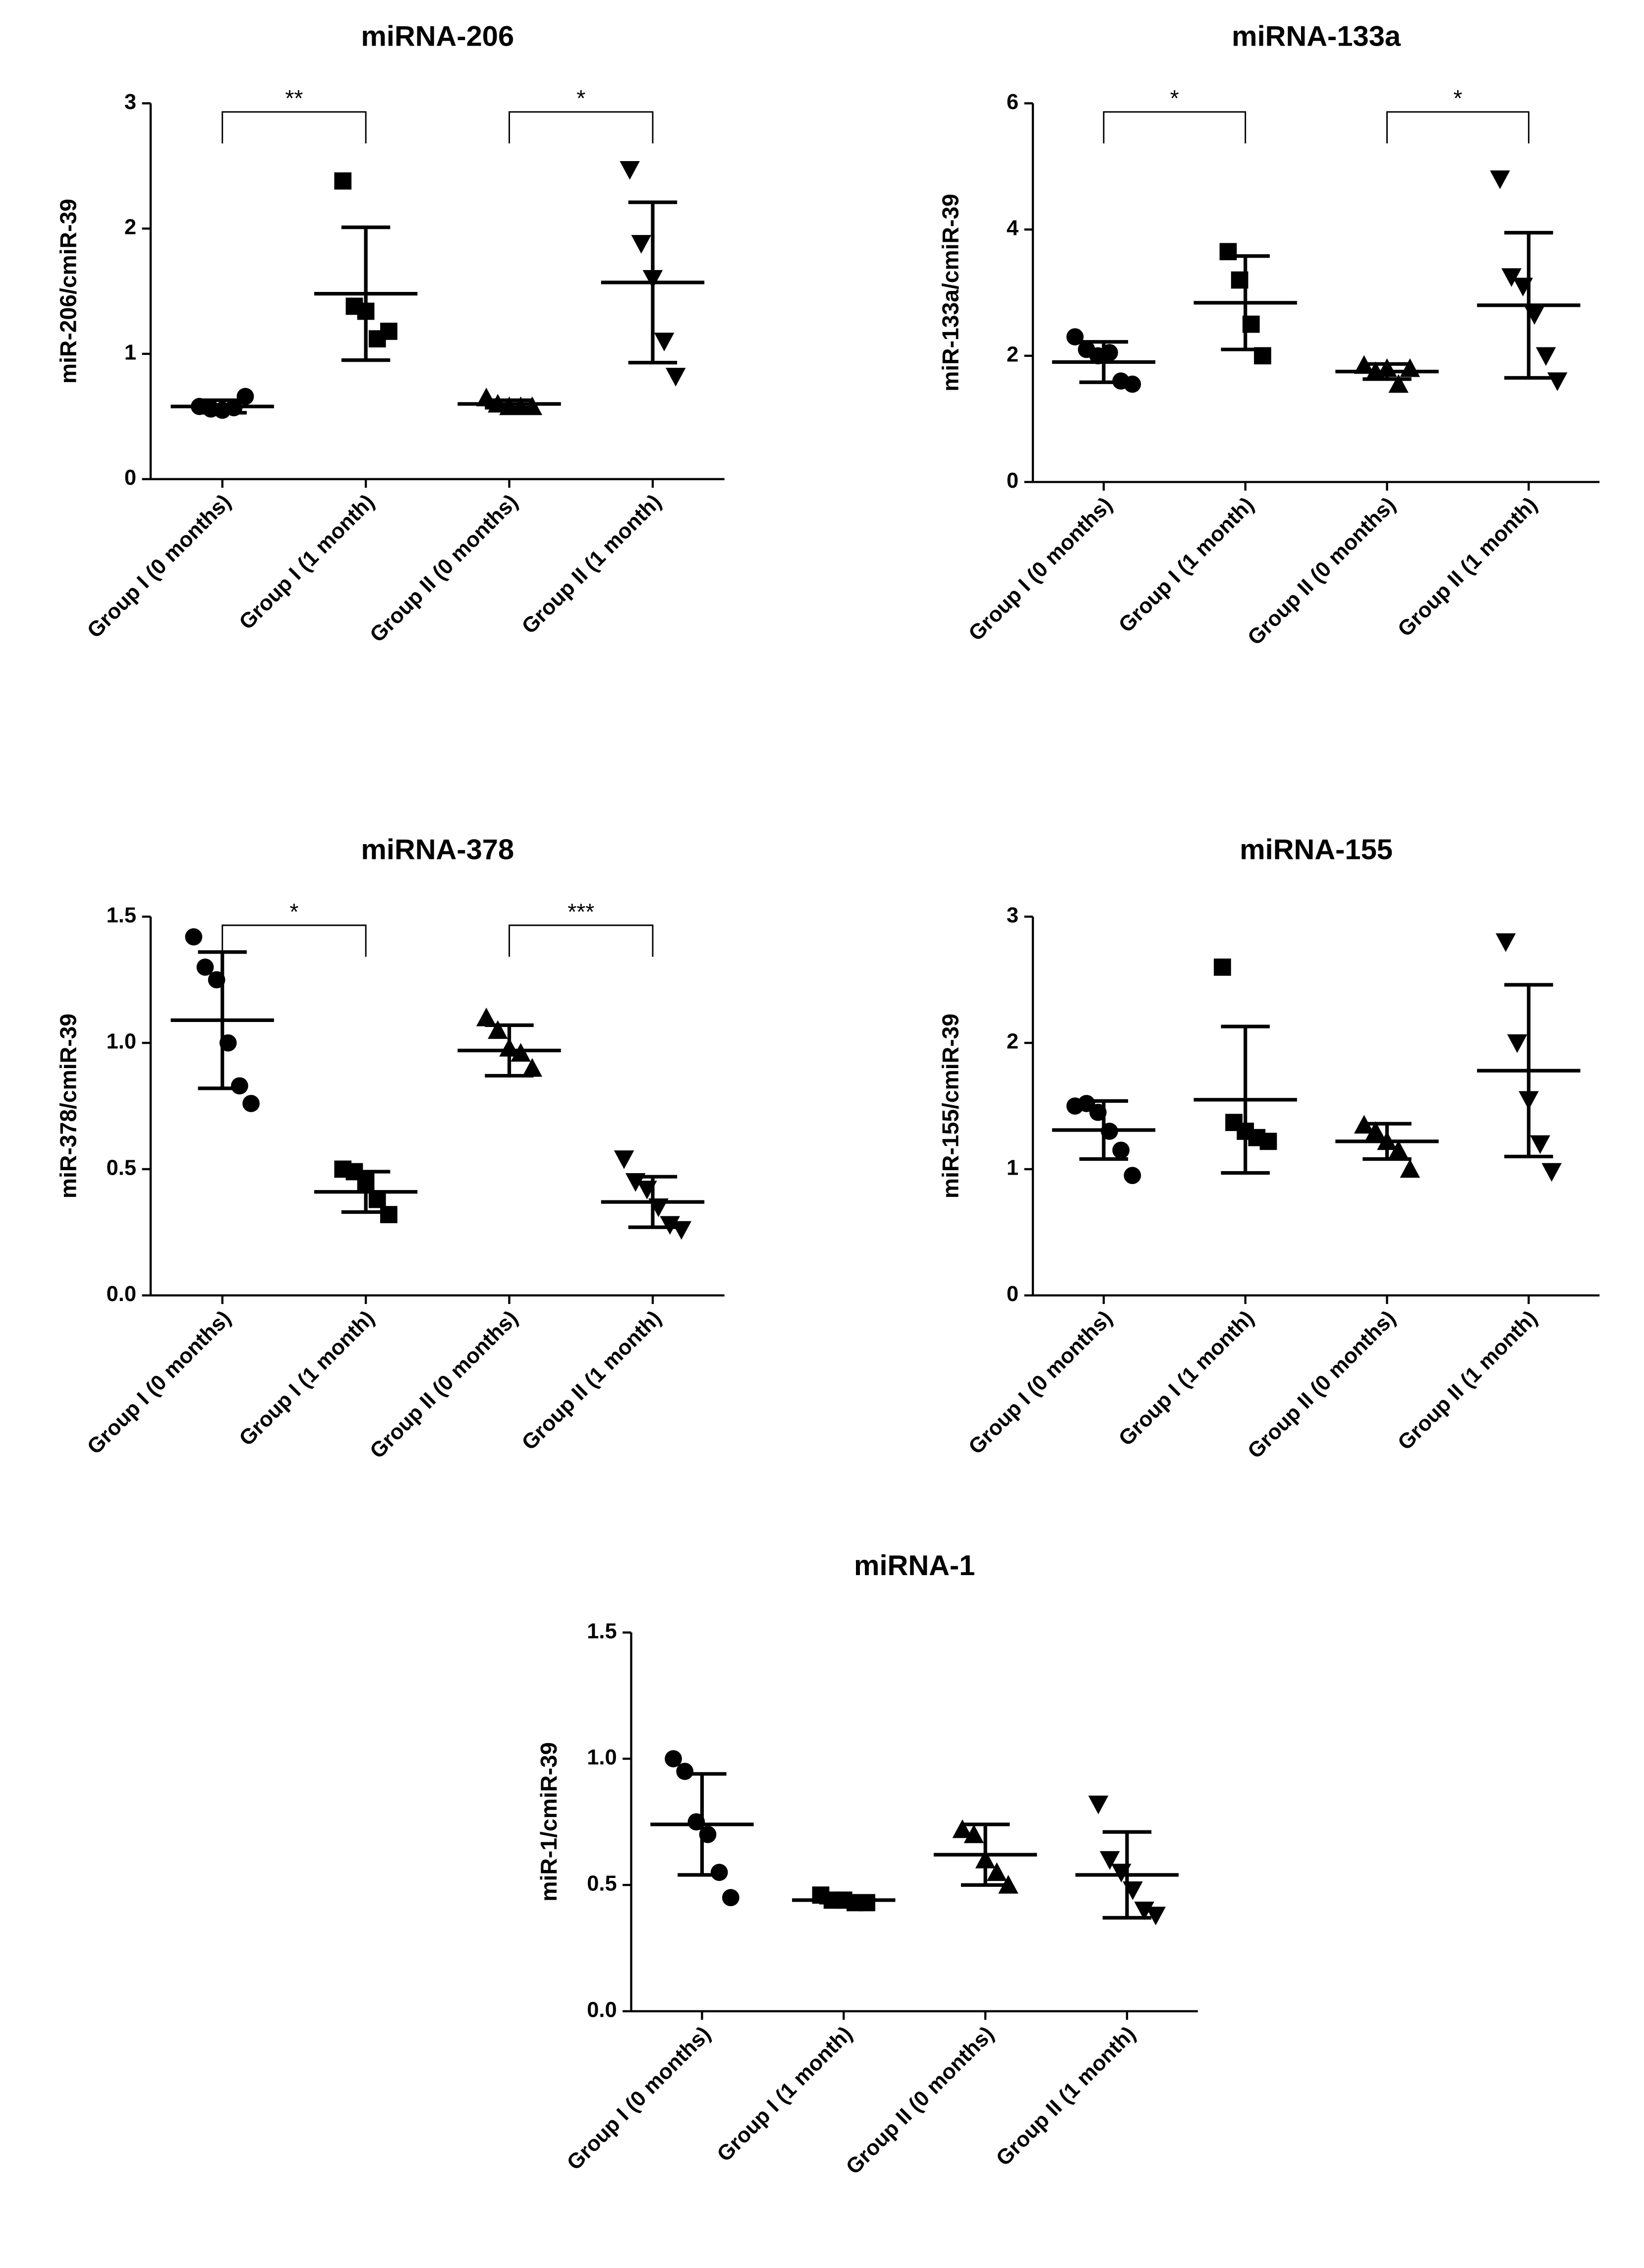  I want to click on y-tick-label: 4, so click(1013, 228).